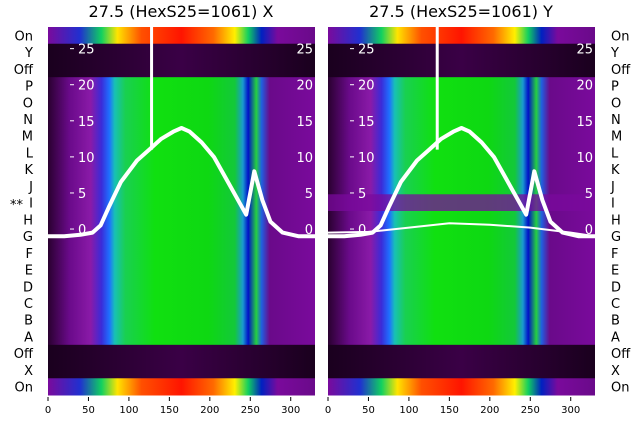 The width and height of the screenshot is (640, 444). What do you see at coordinates (28, 120) in the screenshot?
I see `row-label-left: N` at bounding box center [28, 120].